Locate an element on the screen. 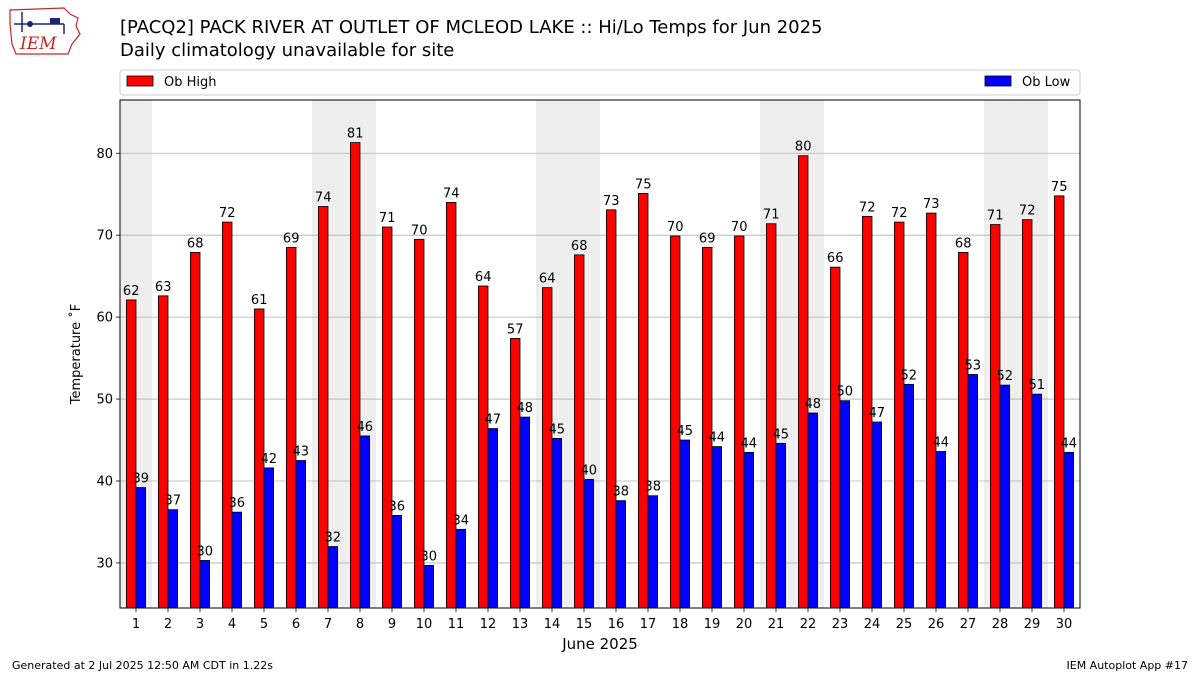 Image resolution: width=1200 pixels, height=675 pixels. y-axis-label: Temperature ˚F is located at coordinates (76, 354).